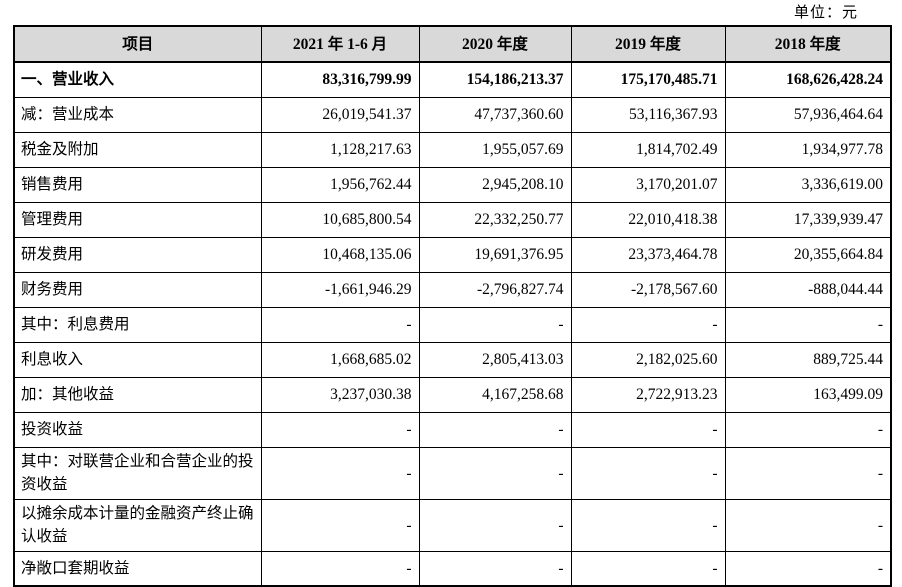 This screenshot has width=902, height=587. What do you see at coordinates (137, 568) in the screenshot?
I see `row-label-cell: 净敞口套期收益` at bounding box center [137, 568].